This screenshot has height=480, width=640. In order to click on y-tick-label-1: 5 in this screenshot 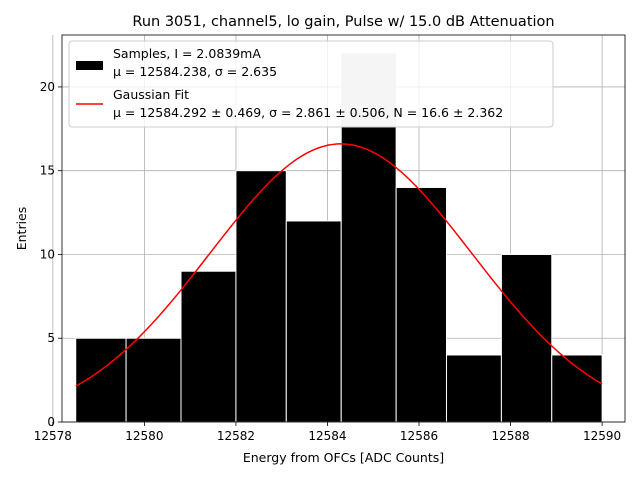, I will do `click(51, 338)`.